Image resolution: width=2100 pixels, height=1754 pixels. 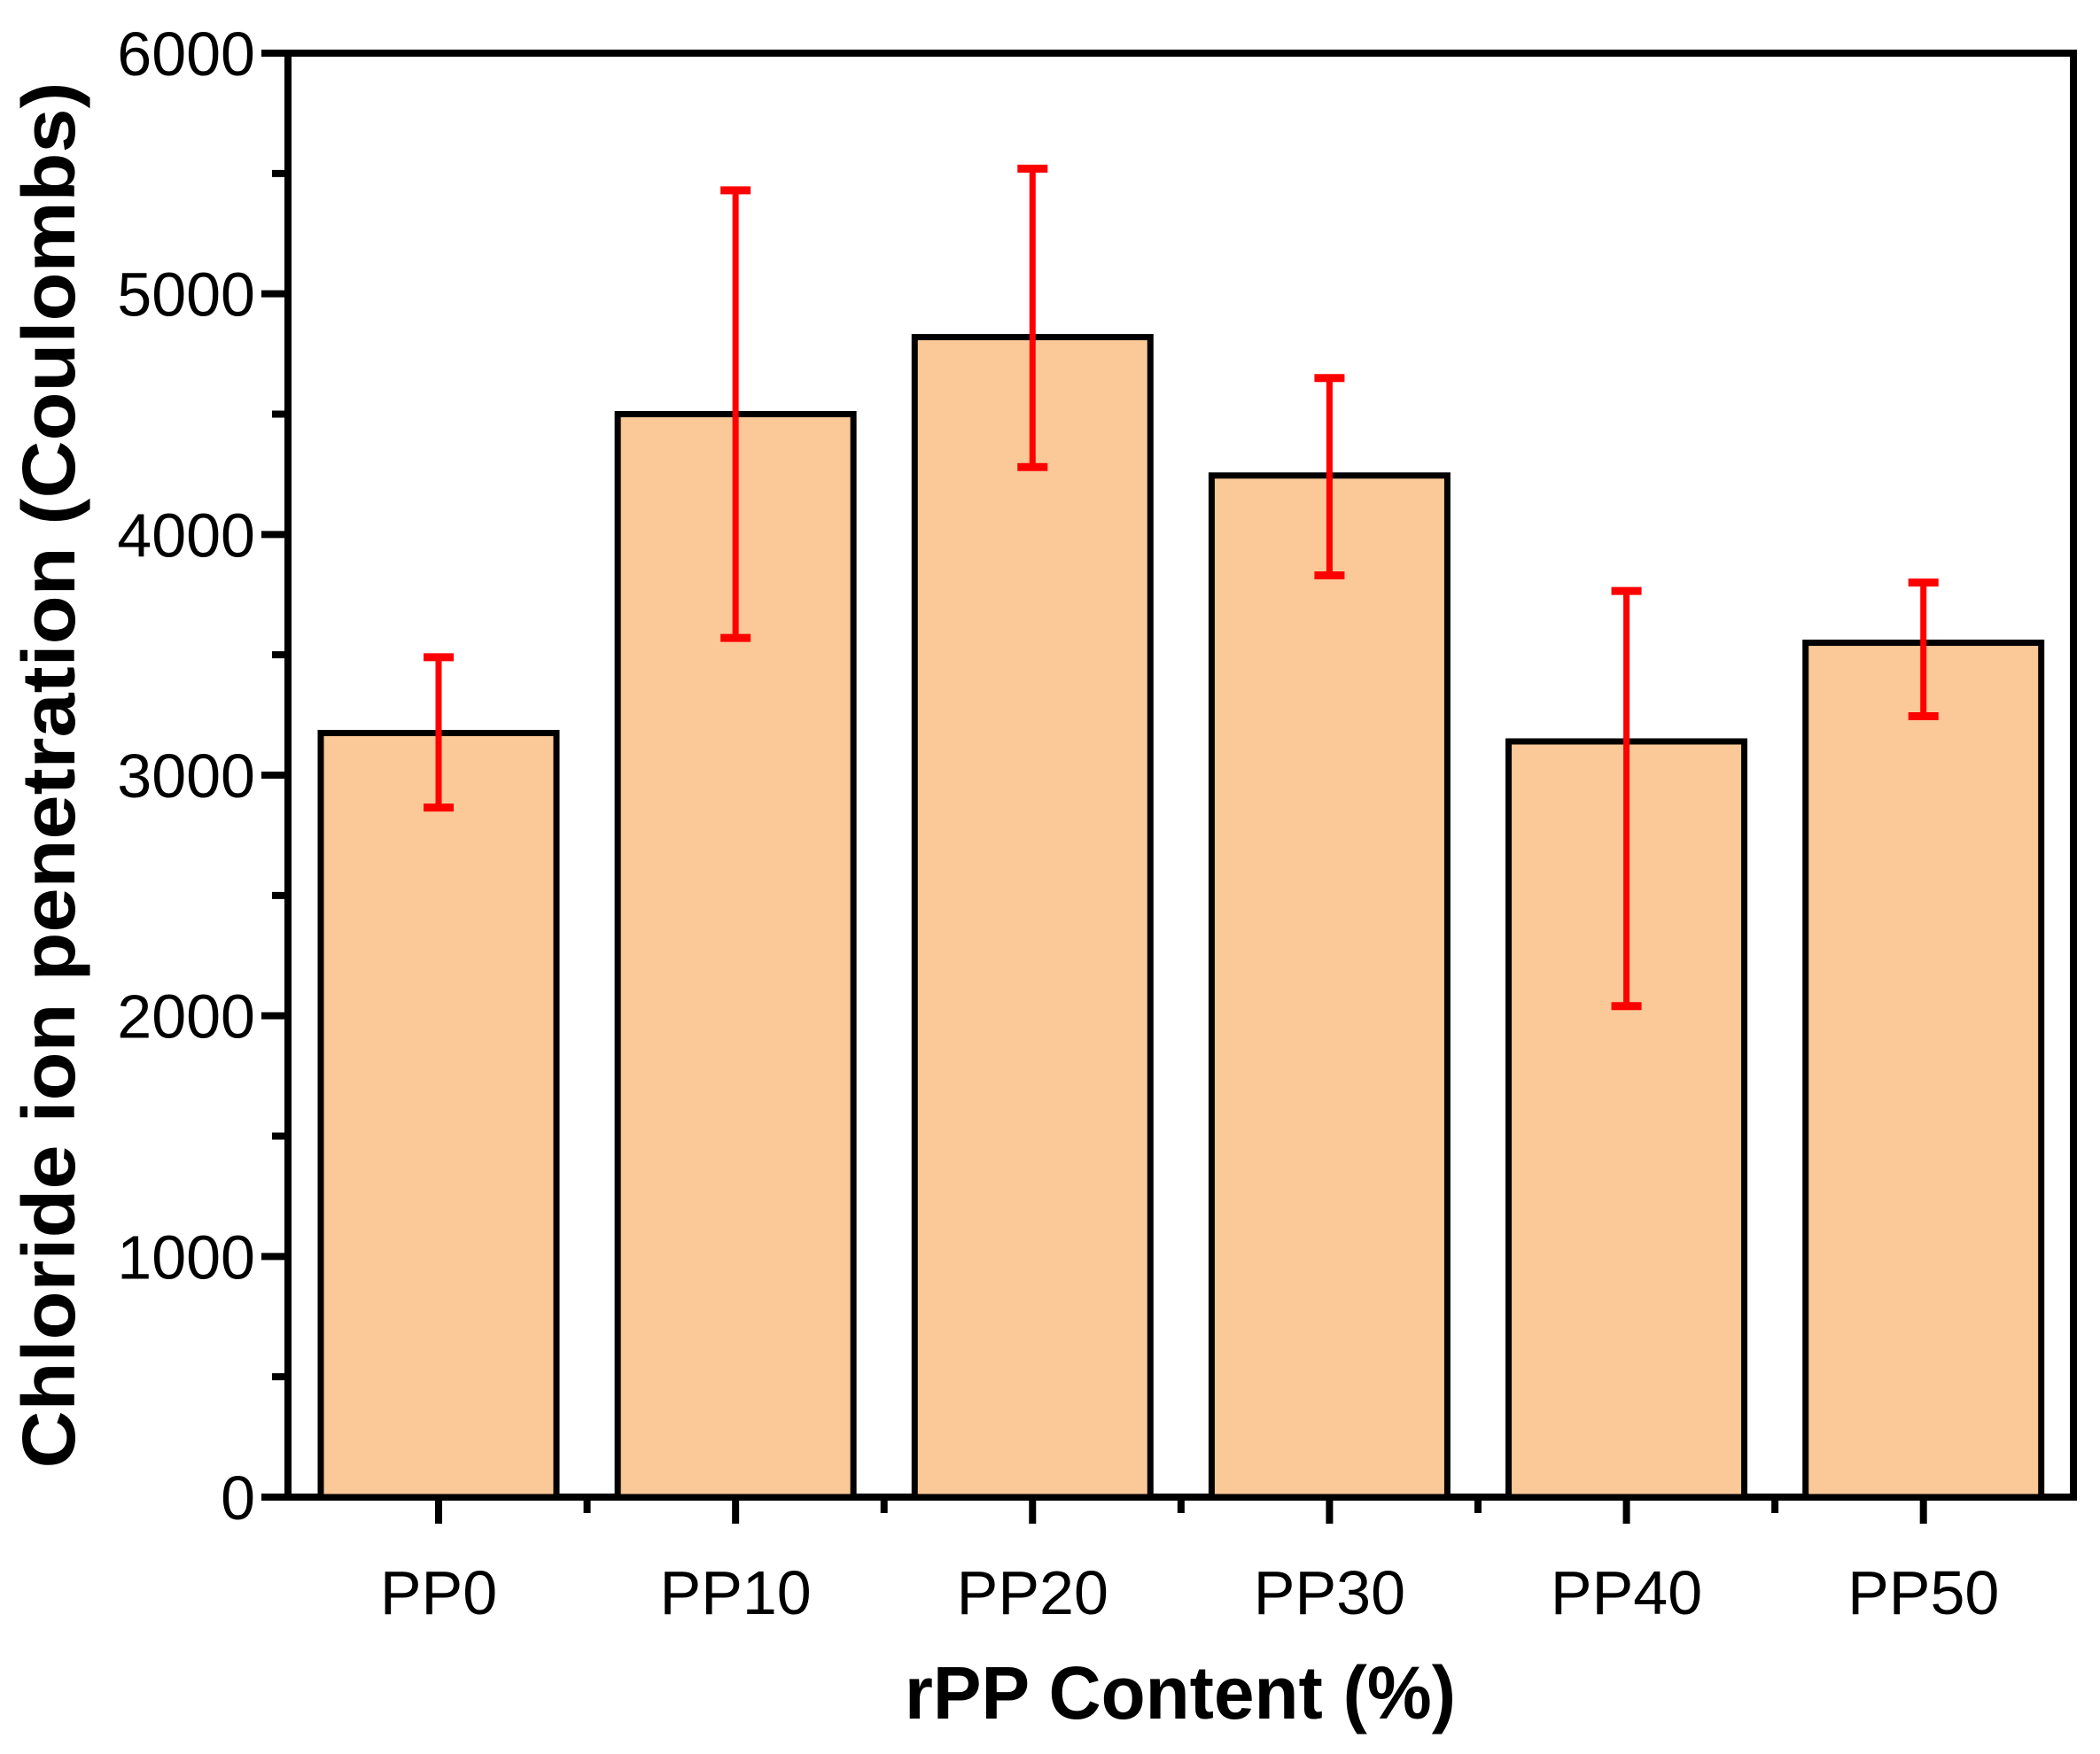 I want to click on x-axis-ticks, so click(x=1181, y=1511).